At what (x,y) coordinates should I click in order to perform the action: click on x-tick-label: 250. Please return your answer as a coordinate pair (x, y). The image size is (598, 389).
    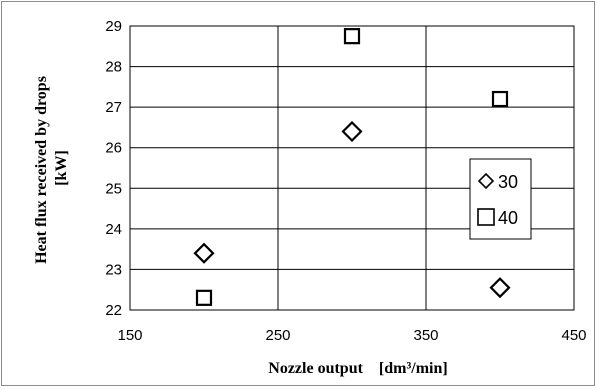
    Looking at the image, I should click on (277, 335).